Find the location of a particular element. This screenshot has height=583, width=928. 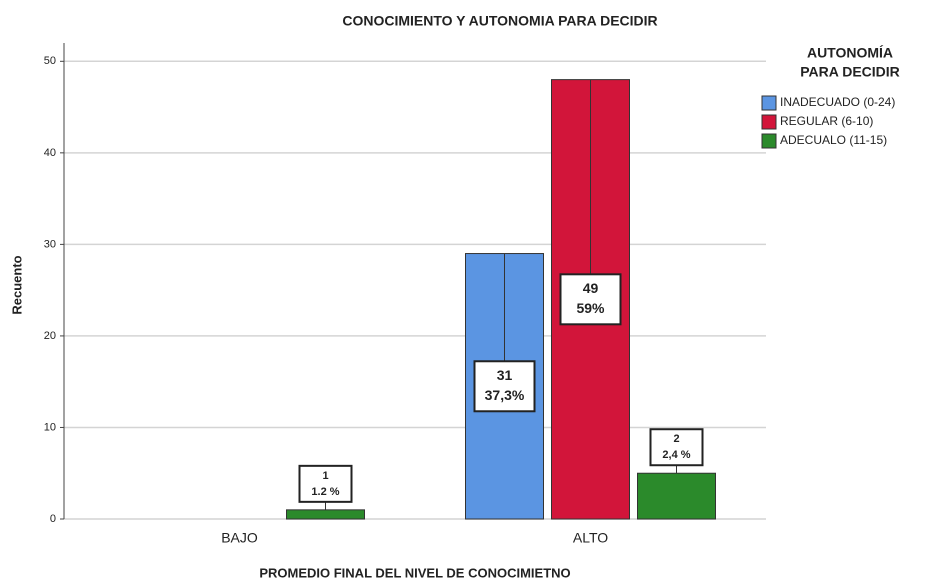

x-tick-label: ALTO is located at coordinates (590, 538).